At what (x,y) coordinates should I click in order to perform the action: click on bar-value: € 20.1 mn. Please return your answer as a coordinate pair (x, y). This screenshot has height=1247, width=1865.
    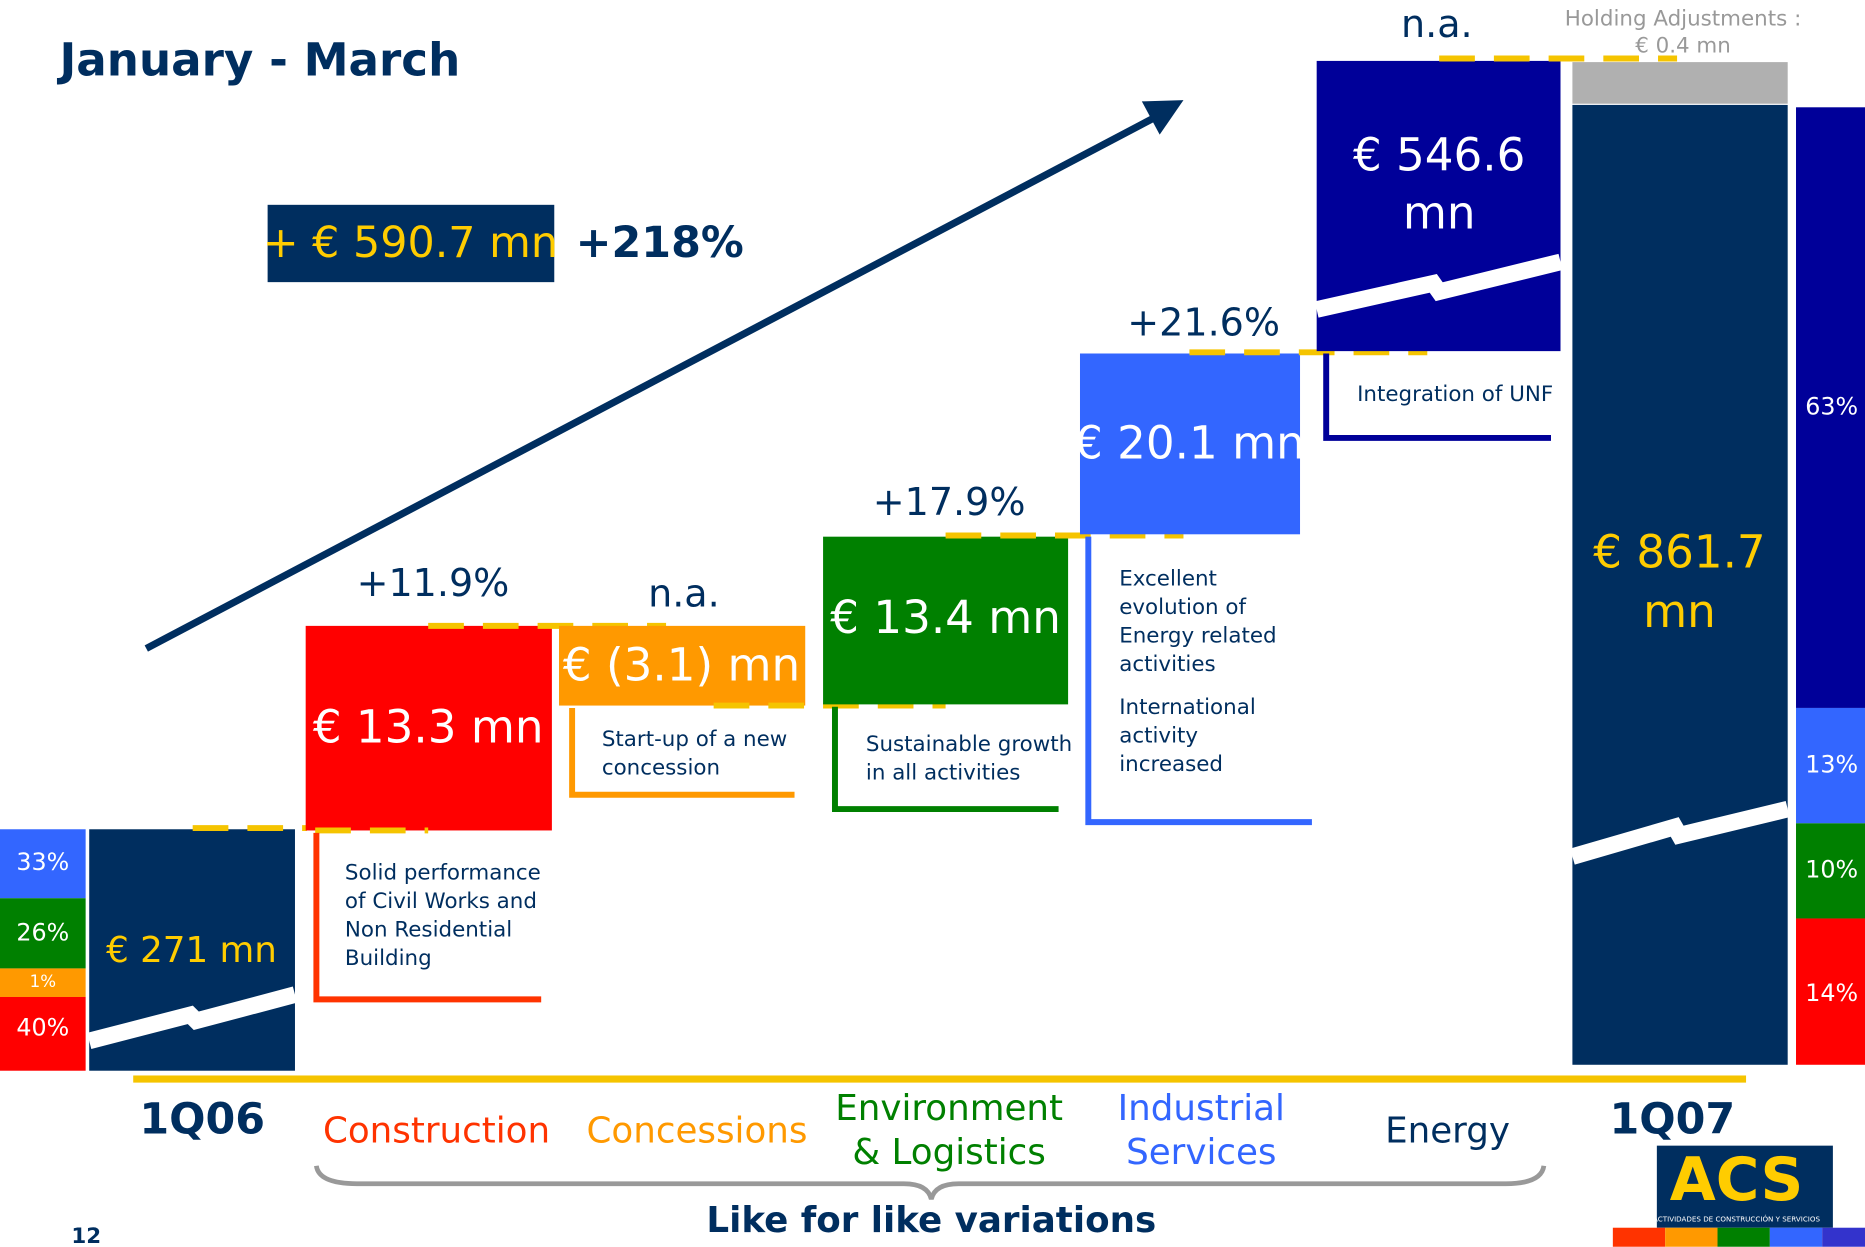
    Looking at the image, I should click on (1189, 442).